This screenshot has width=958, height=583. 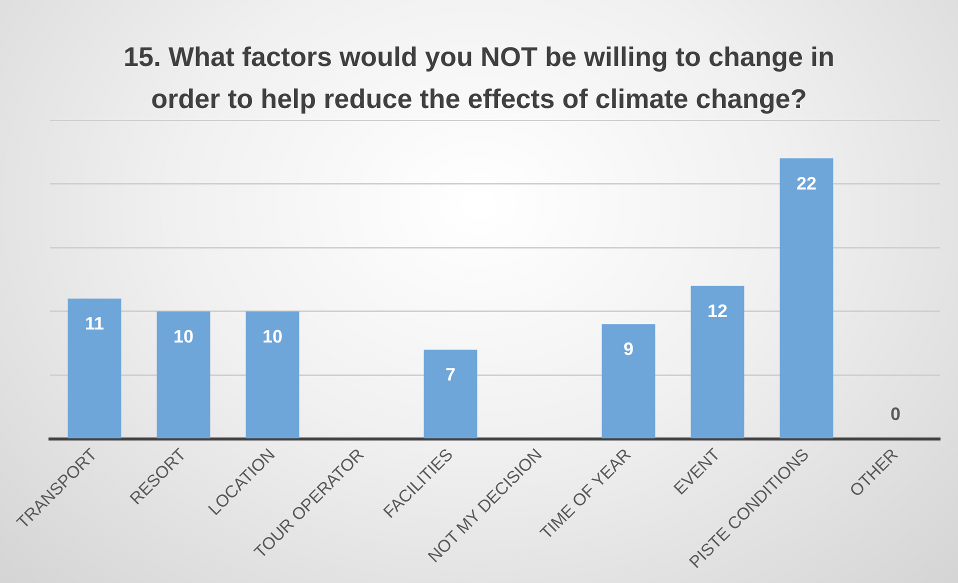 I want to click on data-label: 9, so click(x=628, y=349).